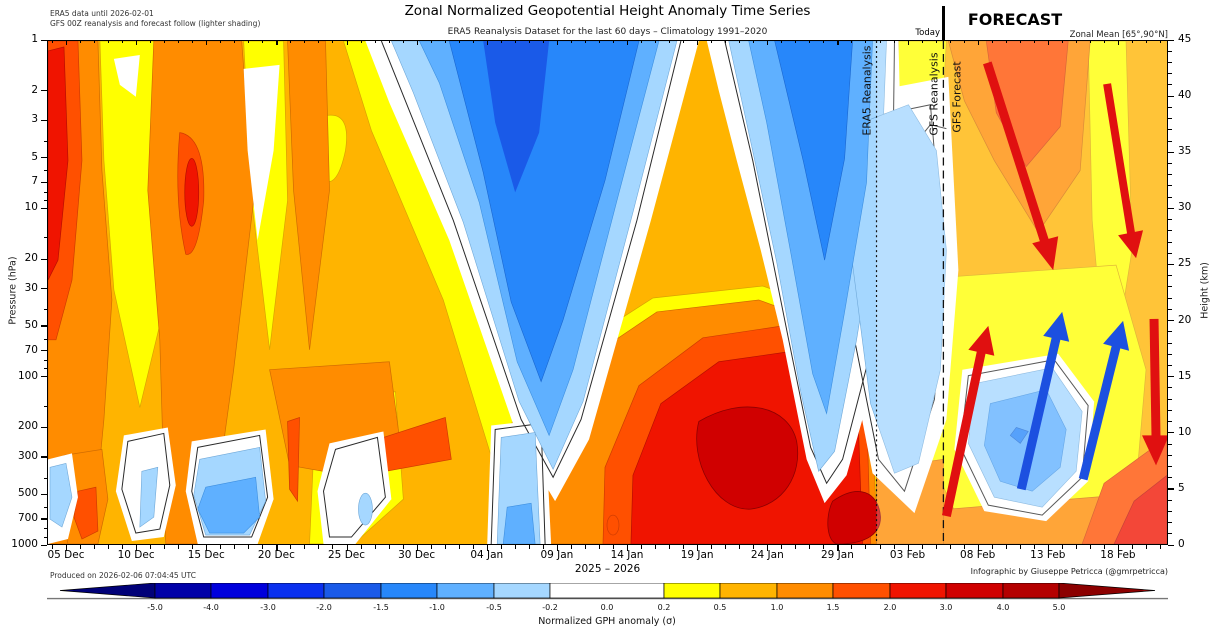  What do you see at coordinates (867, 90) in the screenshot?
I see `era5-reanalysis-label: ERA5 Reanalysis` at bounding box center [867, 90].